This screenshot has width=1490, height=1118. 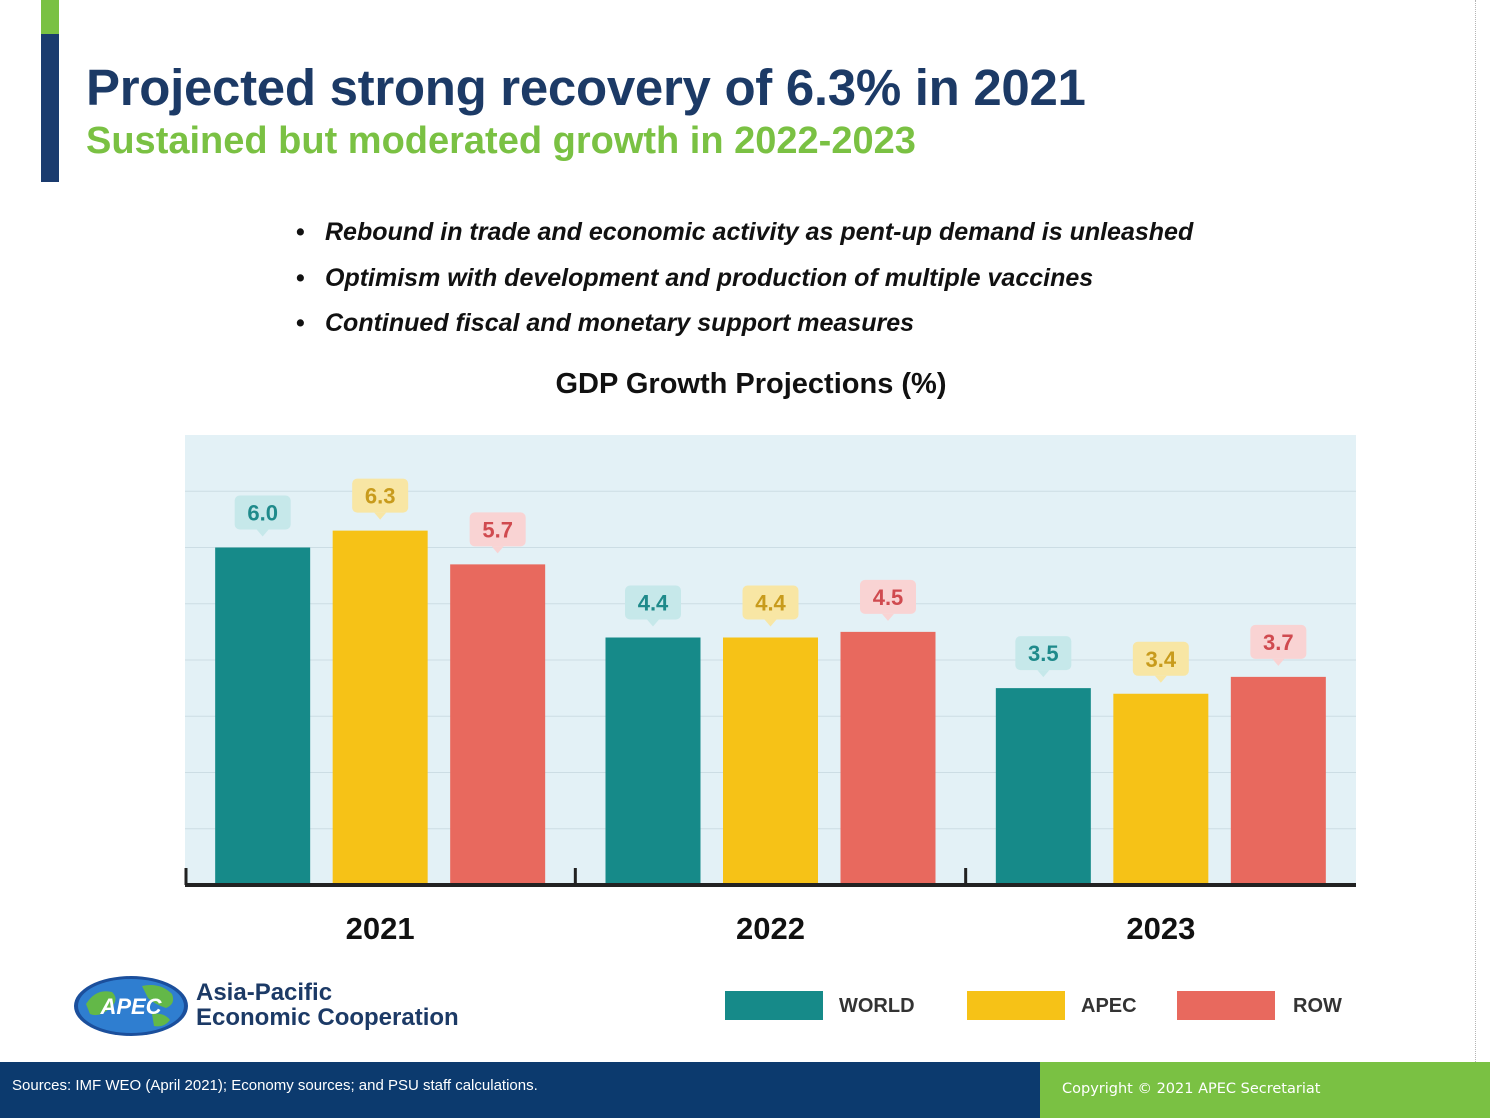 What do you see at coordinates (50, 108) in the screenshot?
I see `accent-side-bar` at bounding box center [50, 108].